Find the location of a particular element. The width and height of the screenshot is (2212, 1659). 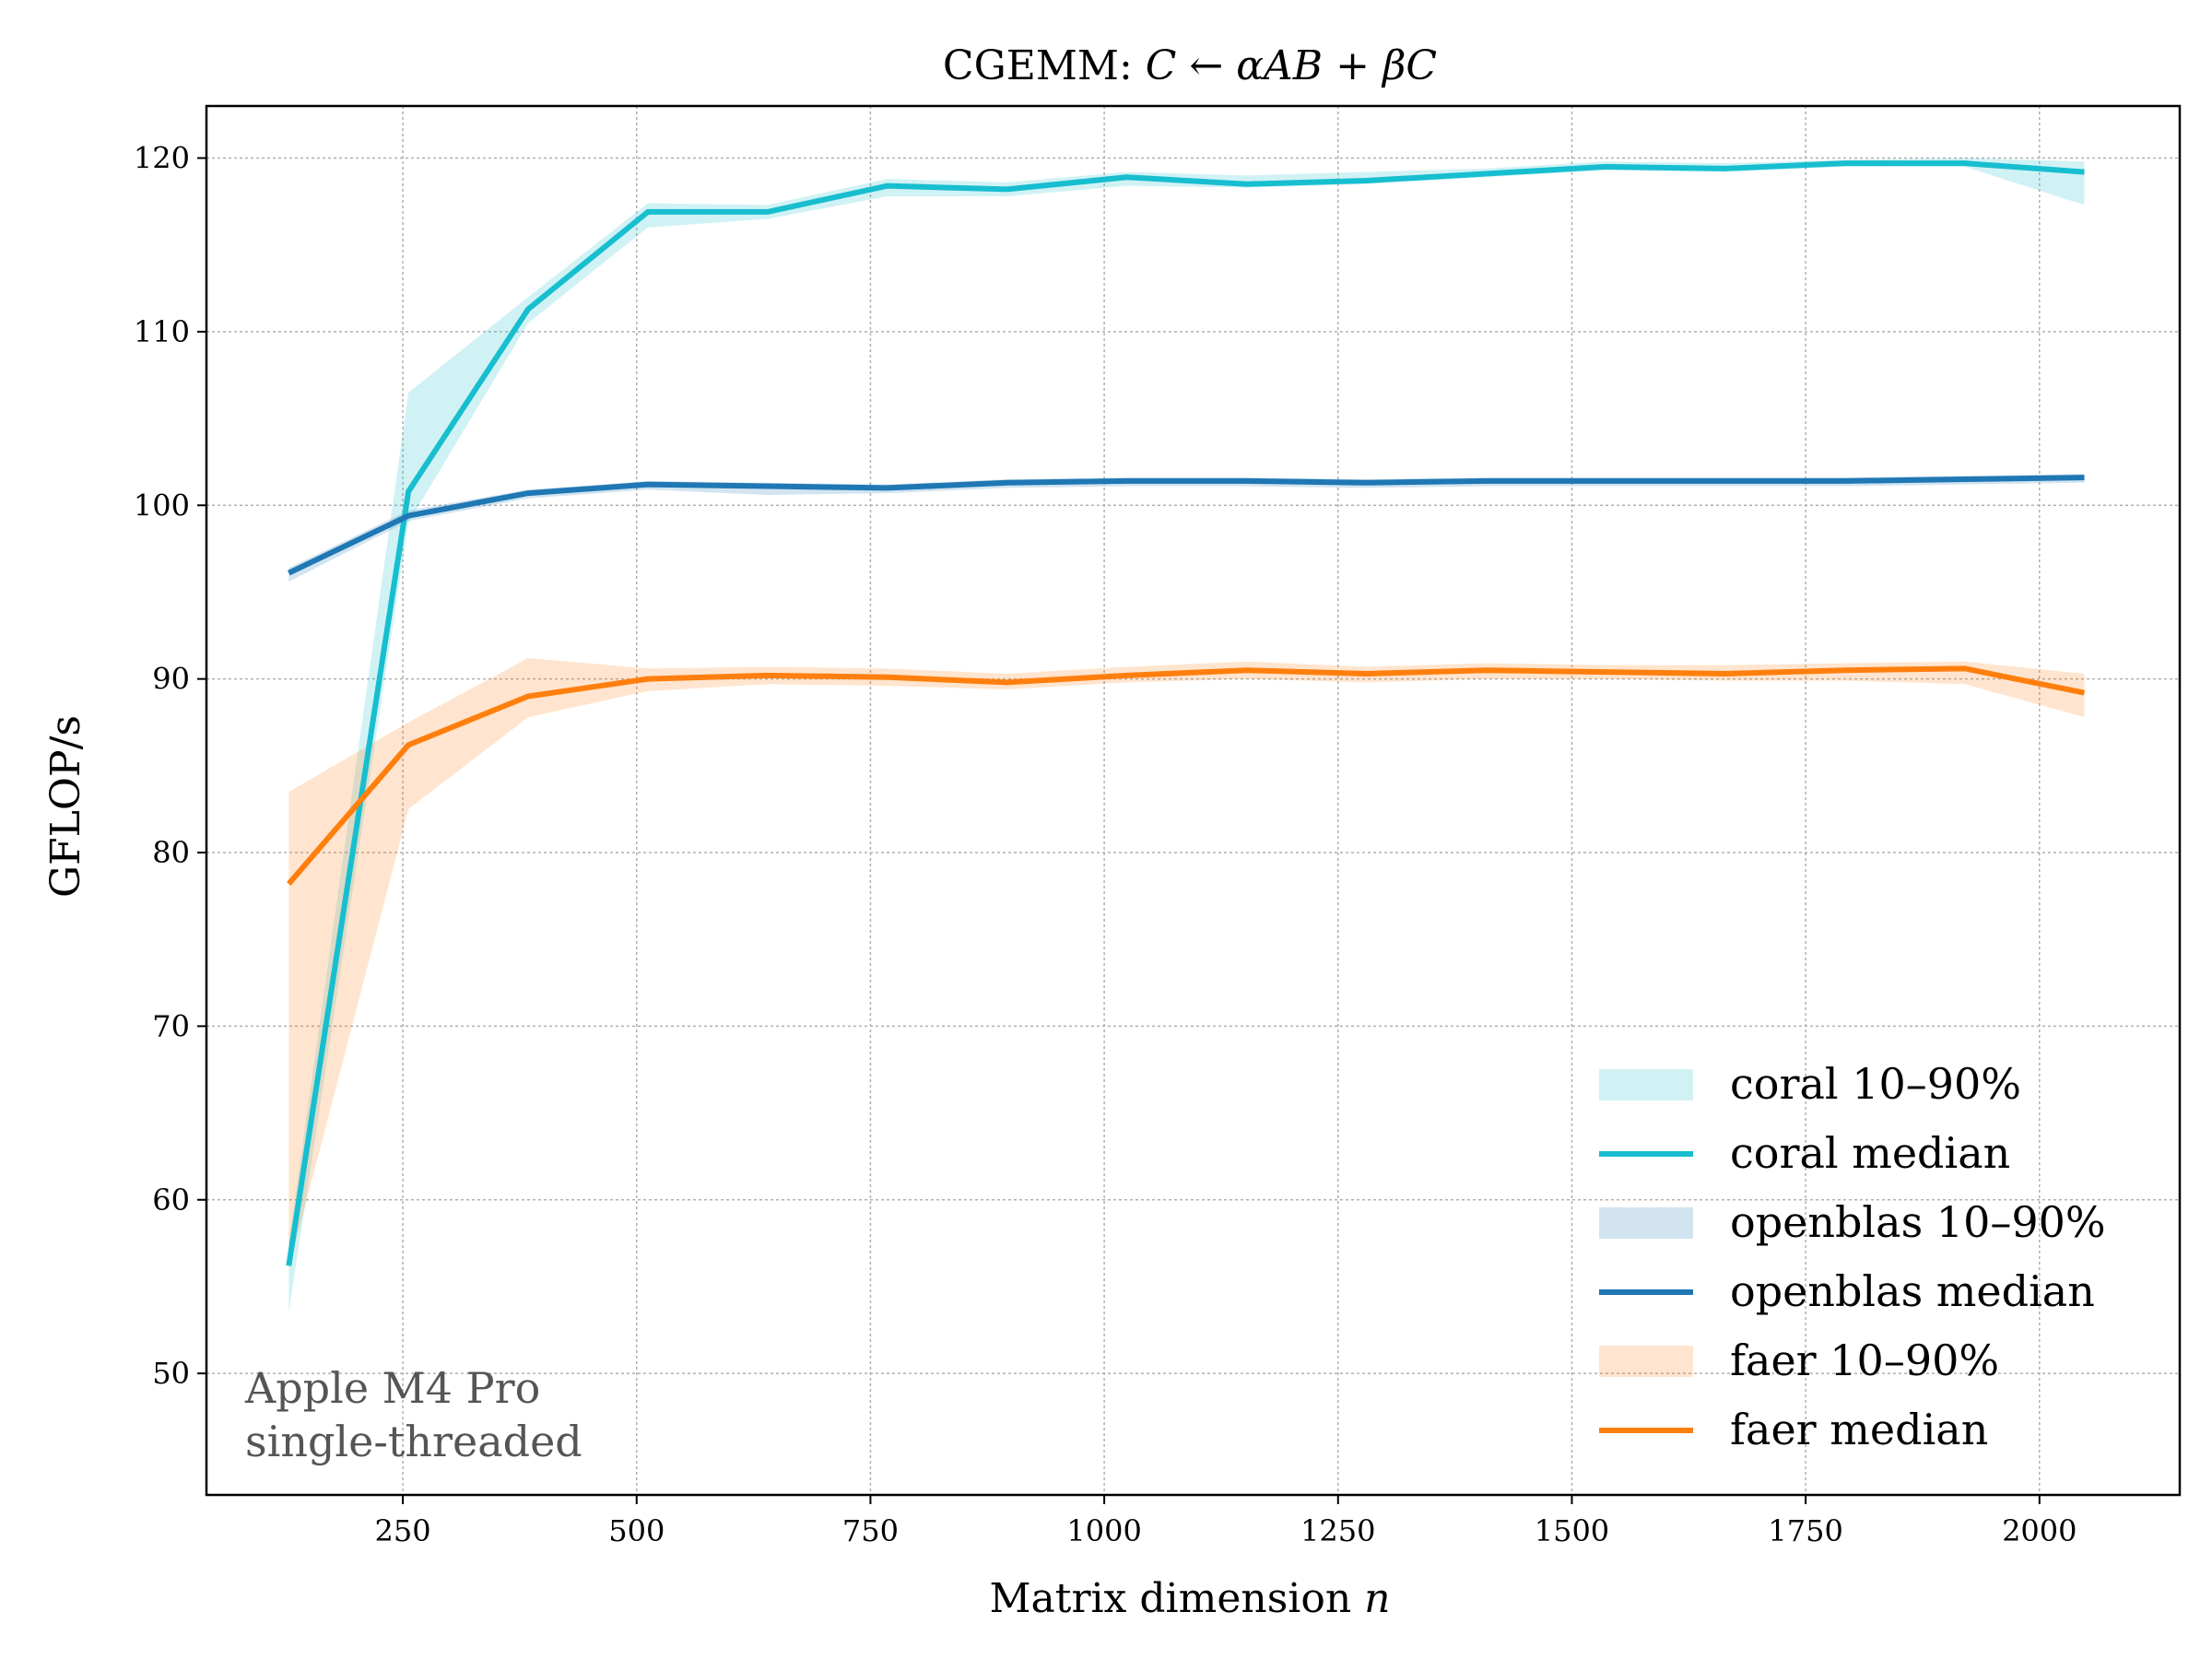

legend-label: openblas median is located at coordinates (1912, 1291).